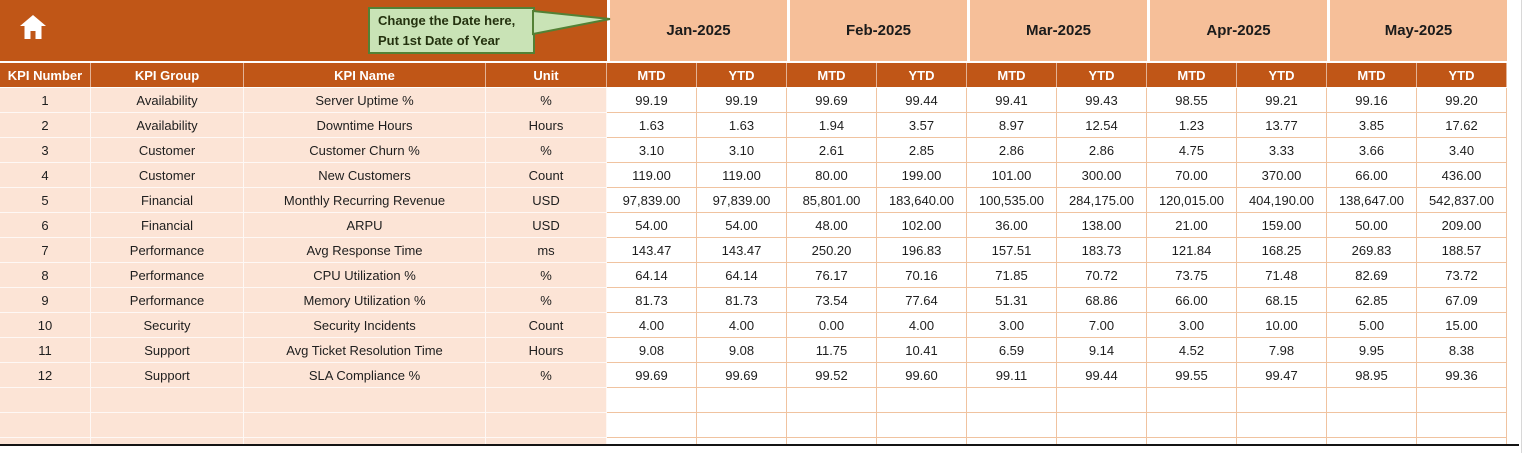 Image resolution: width=1524 pixels, height=453 pixels. I want to click on value-cell: 99.16, so click(1372, 100).